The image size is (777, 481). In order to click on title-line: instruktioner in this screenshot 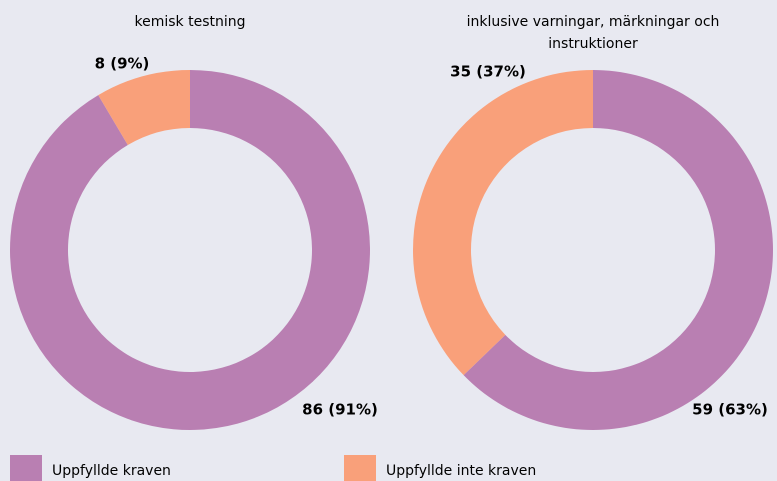, I will do `click(593, 44)`.